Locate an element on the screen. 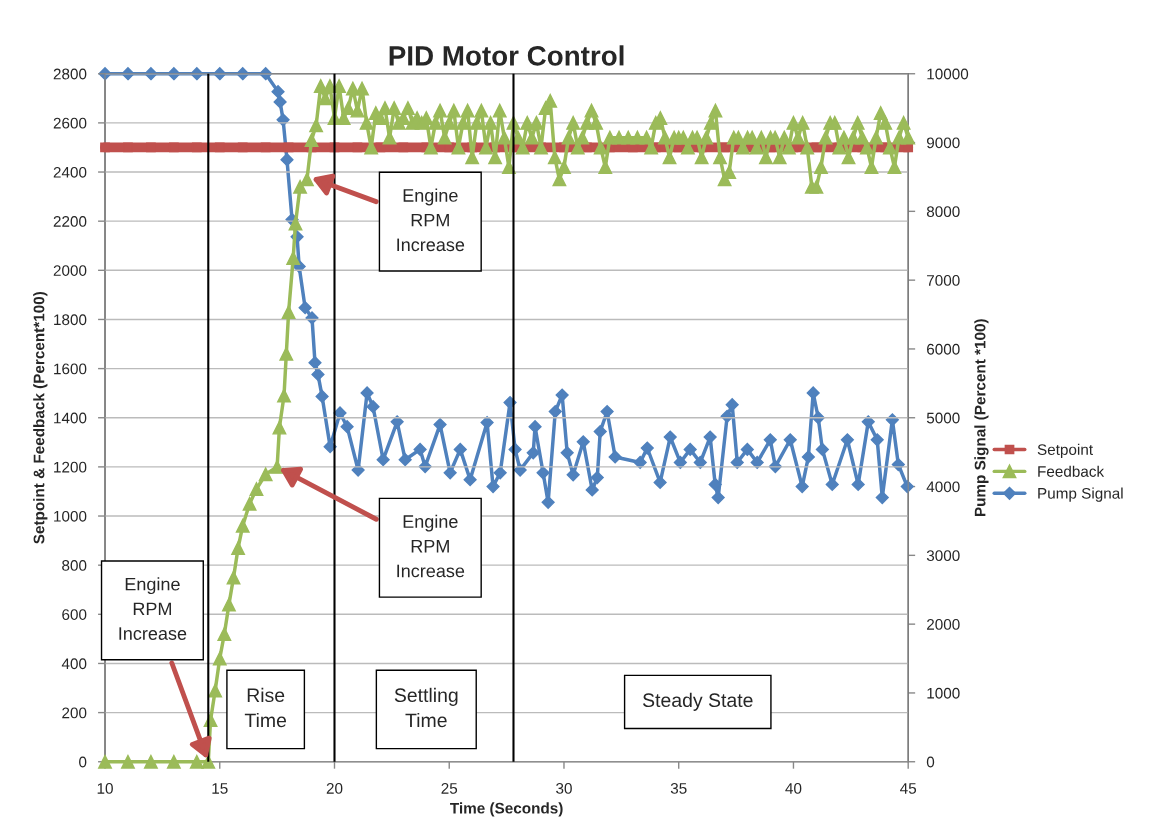 The width and height of the screenshot is (1154, 838). legend-label: Pump Signal is located at coordinates (1080, 494).